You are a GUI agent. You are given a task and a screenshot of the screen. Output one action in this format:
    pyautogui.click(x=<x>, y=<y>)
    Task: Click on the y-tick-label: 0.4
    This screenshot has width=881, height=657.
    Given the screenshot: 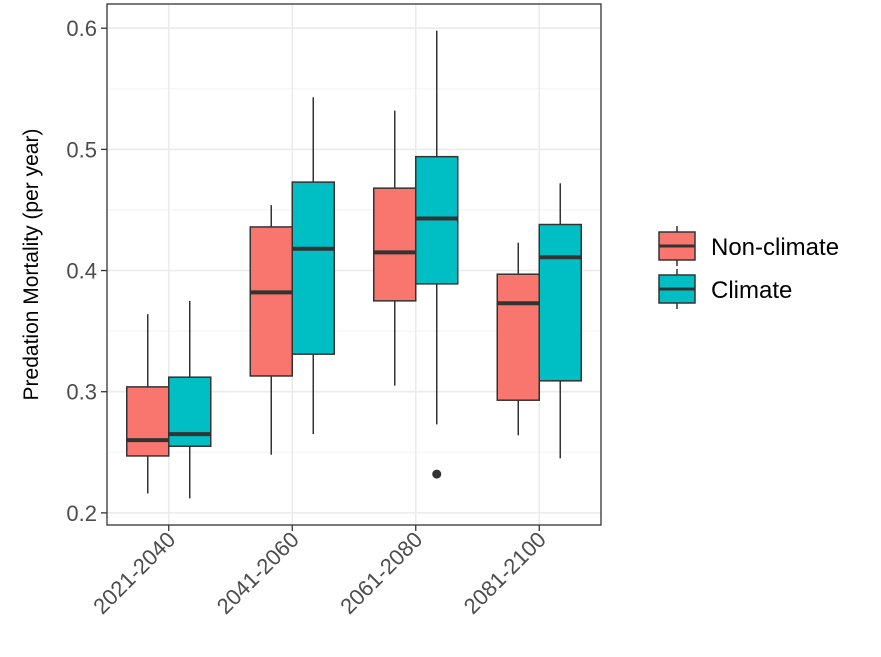 What is the action you would take?
    pyautogui.click(x=81, y=271)
    